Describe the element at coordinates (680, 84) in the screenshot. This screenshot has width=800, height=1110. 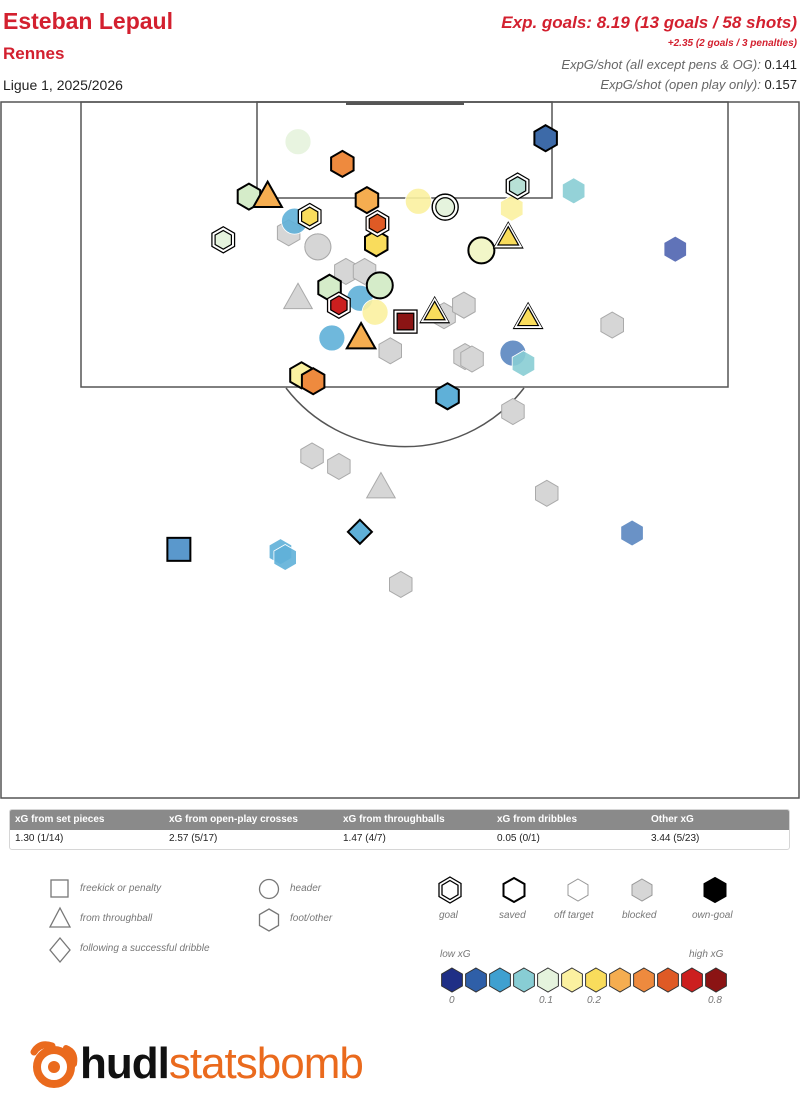
I see `expg-per-shot-open-label: ExpG/shot (open play only):` at that location.